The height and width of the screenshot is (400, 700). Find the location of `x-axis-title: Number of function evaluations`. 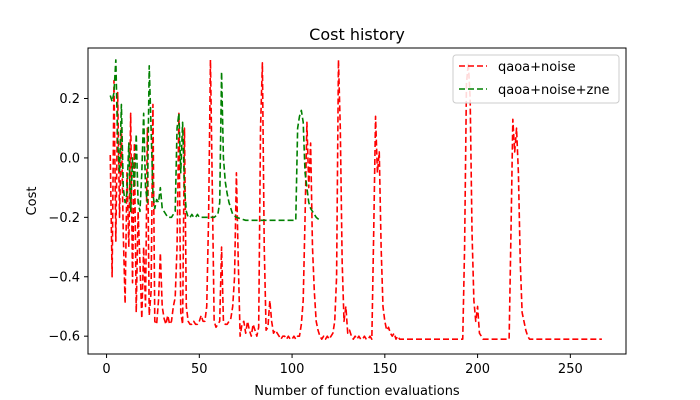

x-axis-title: Number of function evaluations is located at coordinates (357, 391).